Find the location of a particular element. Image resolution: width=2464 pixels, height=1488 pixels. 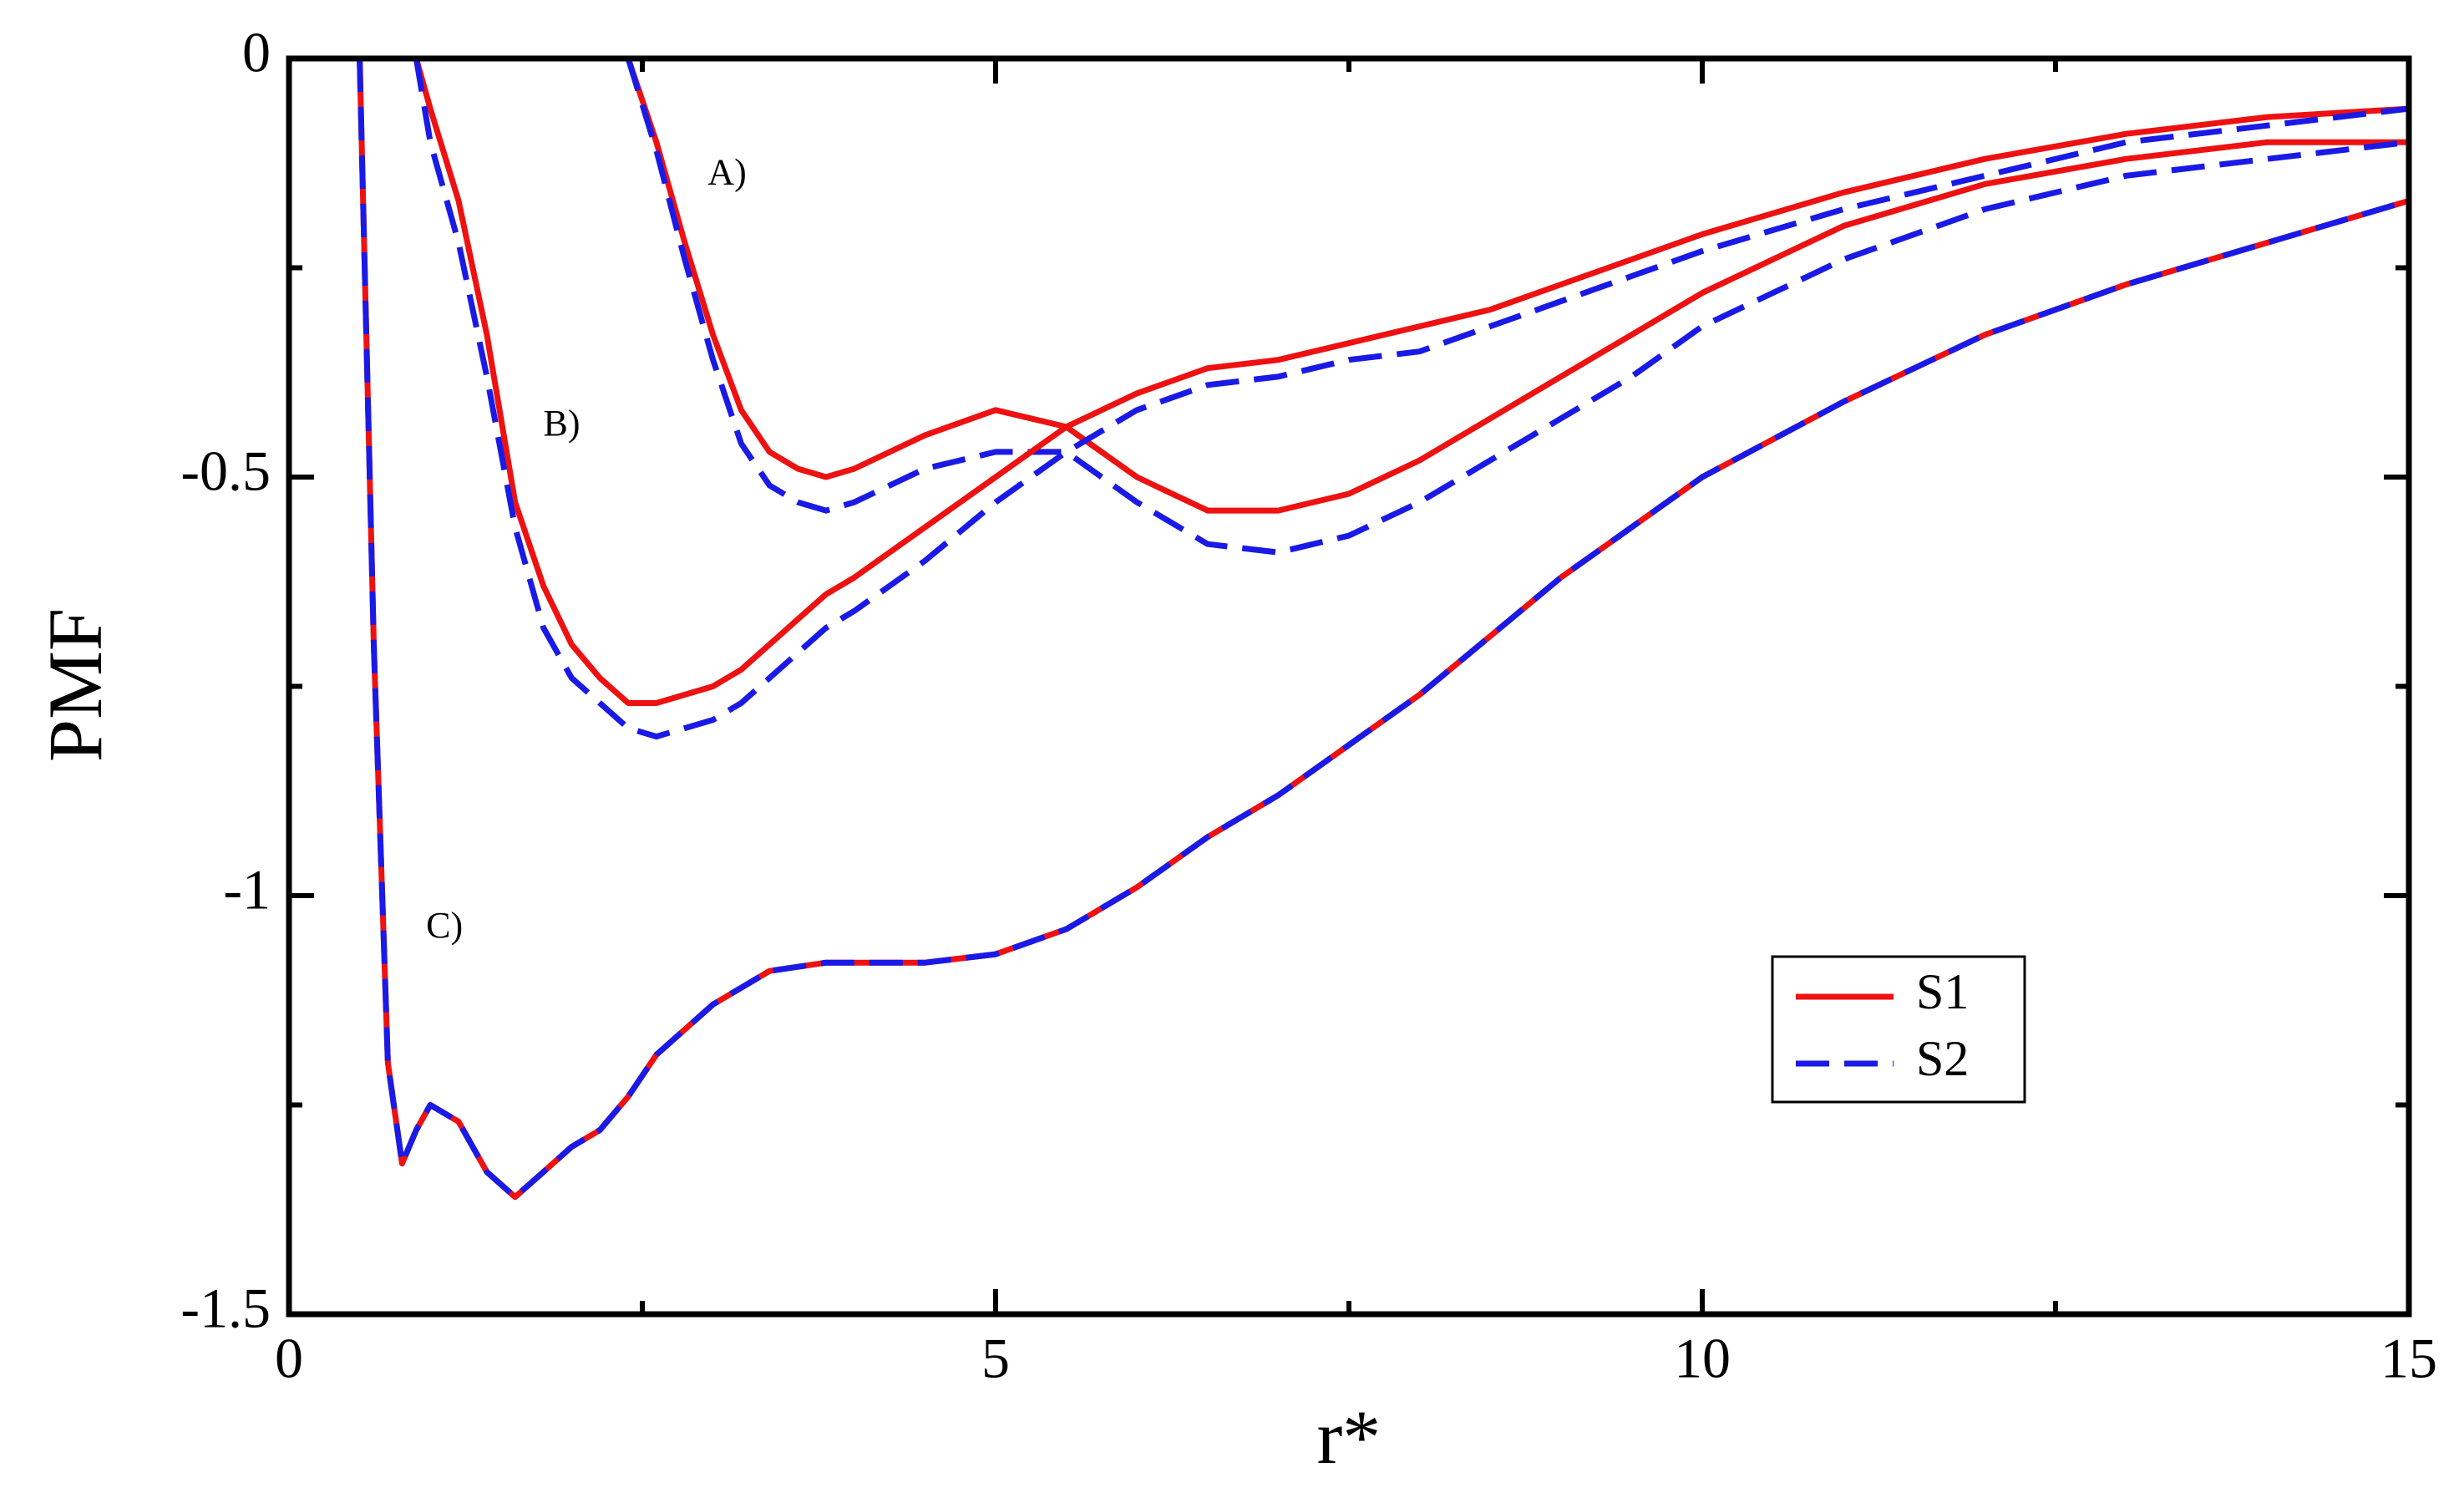

x-tick-label: 15 is located at coordinates (2408, 1359).